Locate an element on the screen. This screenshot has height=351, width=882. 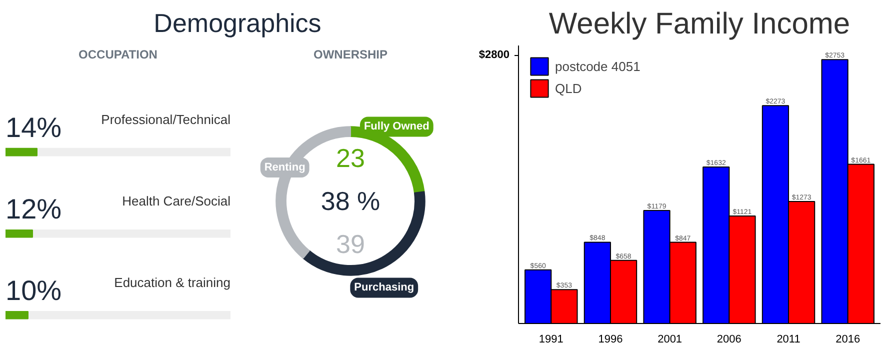
chart-title: Weekly Family Income is located at coordinates (699, 24).